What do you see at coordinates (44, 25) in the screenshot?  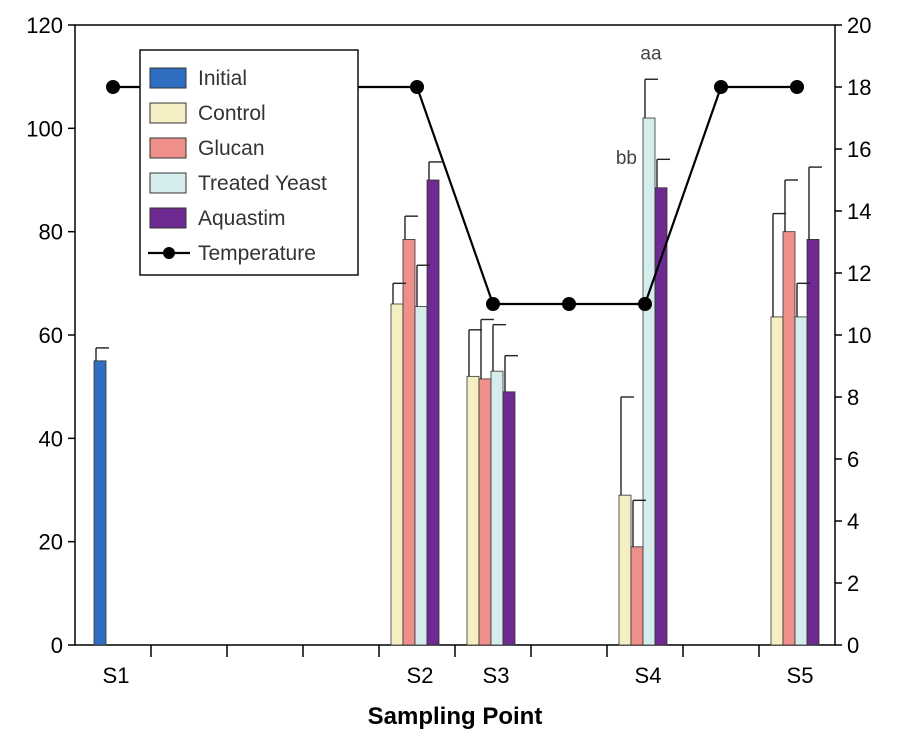 I see `y-left-tick-label: 120` at bounding box center [44, 25].